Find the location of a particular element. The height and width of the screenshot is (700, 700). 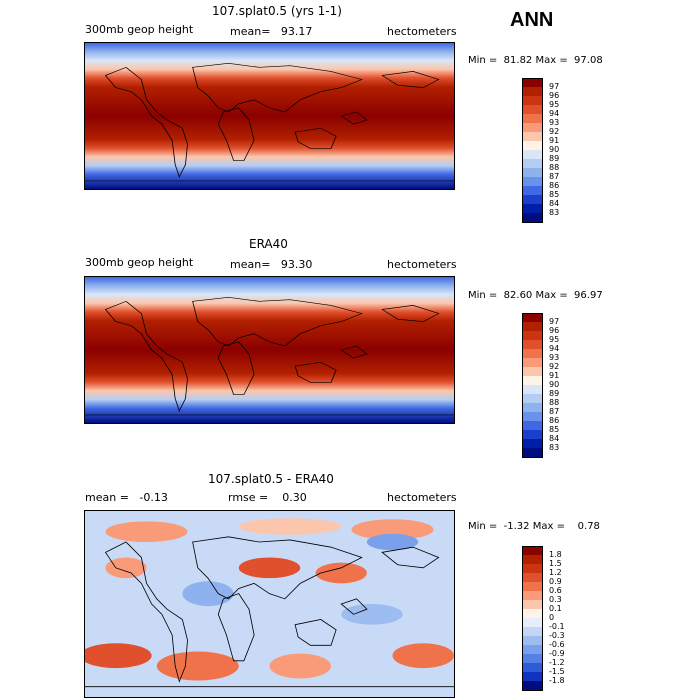

panel-1-map is located at coordinates (269, 116).